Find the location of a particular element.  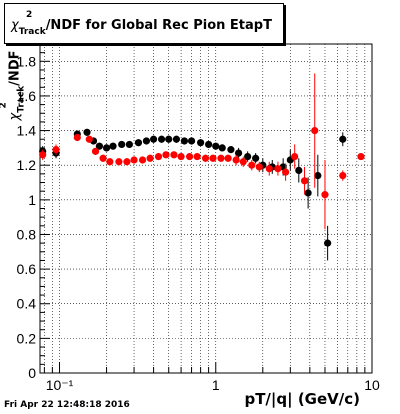

timestamp-footer: Fri Apr 22 12:48:18 2016 is located at coordinates (67, 405).